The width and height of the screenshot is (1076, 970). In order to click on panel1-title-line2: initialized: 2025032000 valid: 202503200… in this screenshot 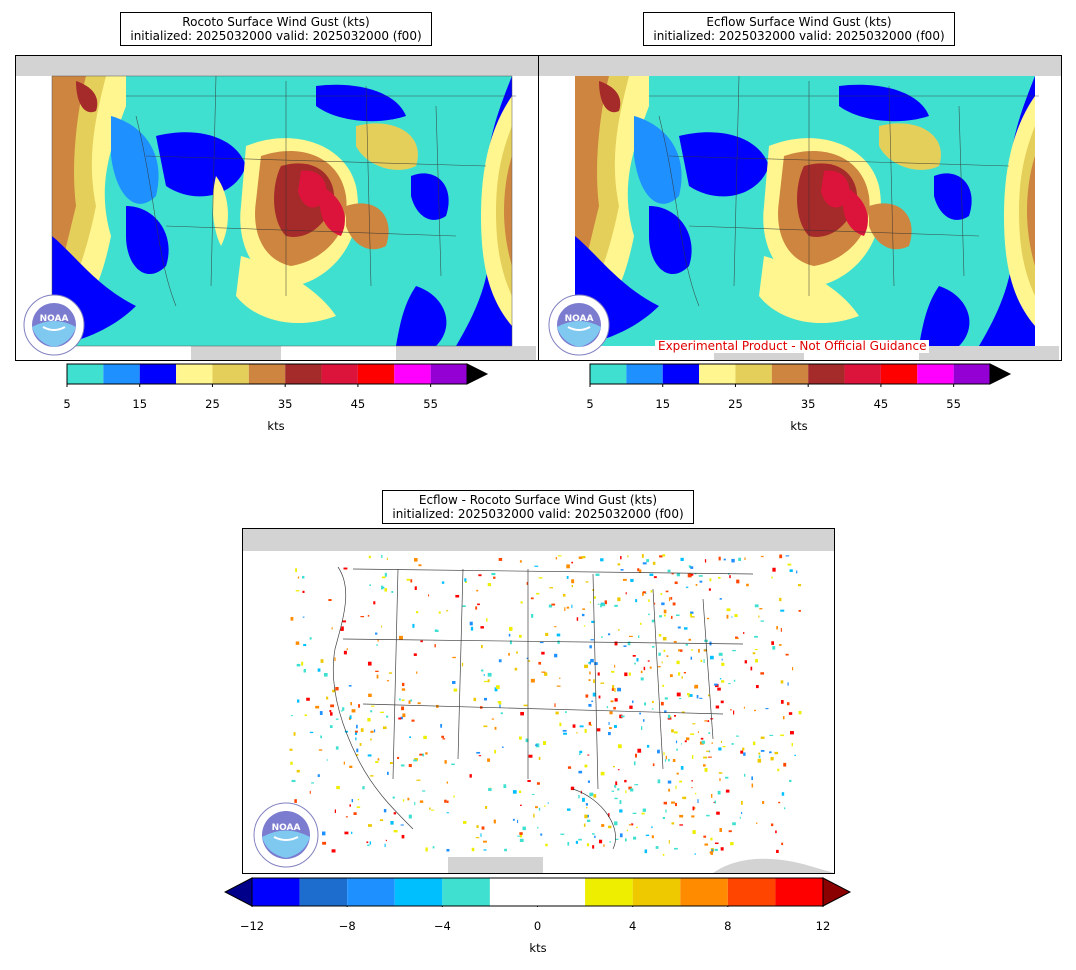, I will do `click(276, 36)`.